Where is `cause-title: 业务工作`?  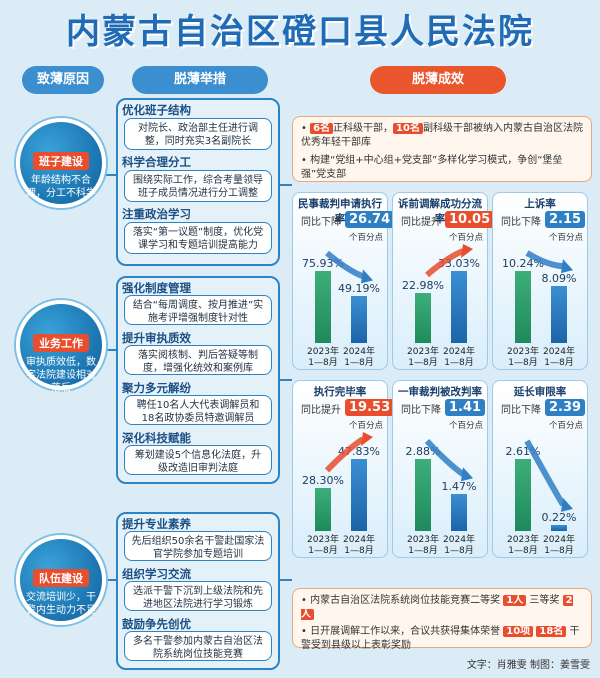
cause-title: 业务工作 is located at coordinates (61, 343).